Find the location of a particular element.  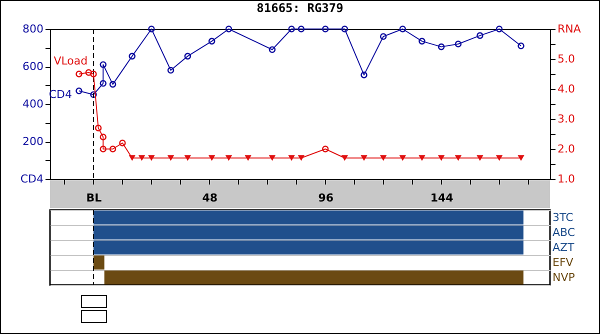

y-tick-label: ABC is located at coordinates (564, 232).